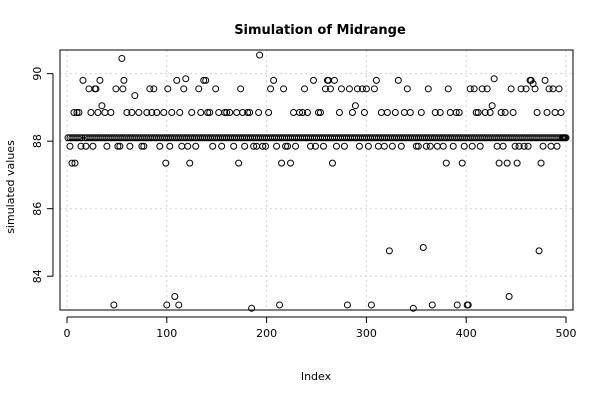 This screenshot has height=400, width=599. Describe the element at coordinates (66, 333) in the screenshot. I see `x-tick-label: 0` at that location.